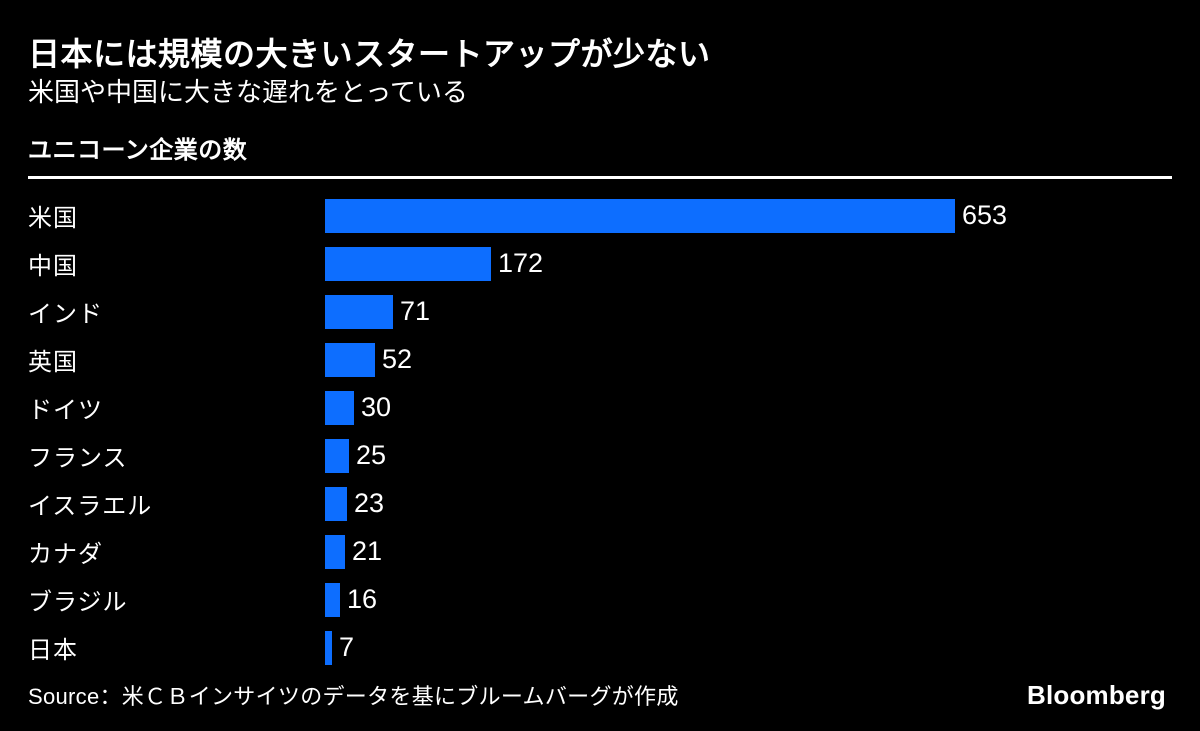 The image size is (1200, 731). Describe the element at coordinates (353, 696) in the screenshot. I see `source-note: Source：米ＣＢインサイツのデータを基にブルームバーグが作成` at that location.